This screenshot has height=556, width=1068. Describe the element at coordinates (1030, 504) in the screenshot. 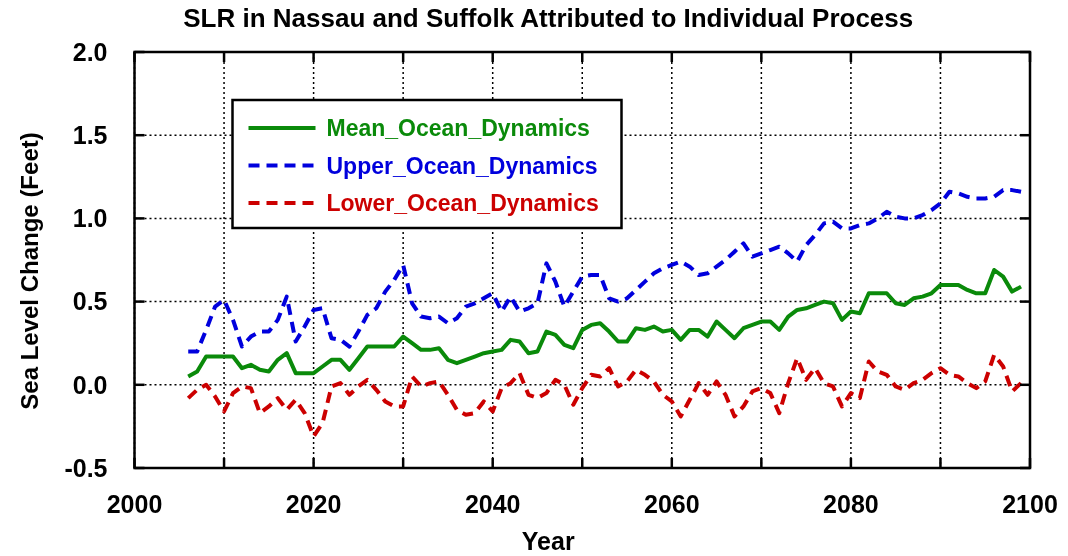

I see `x-tick-label: 2100` at that location.